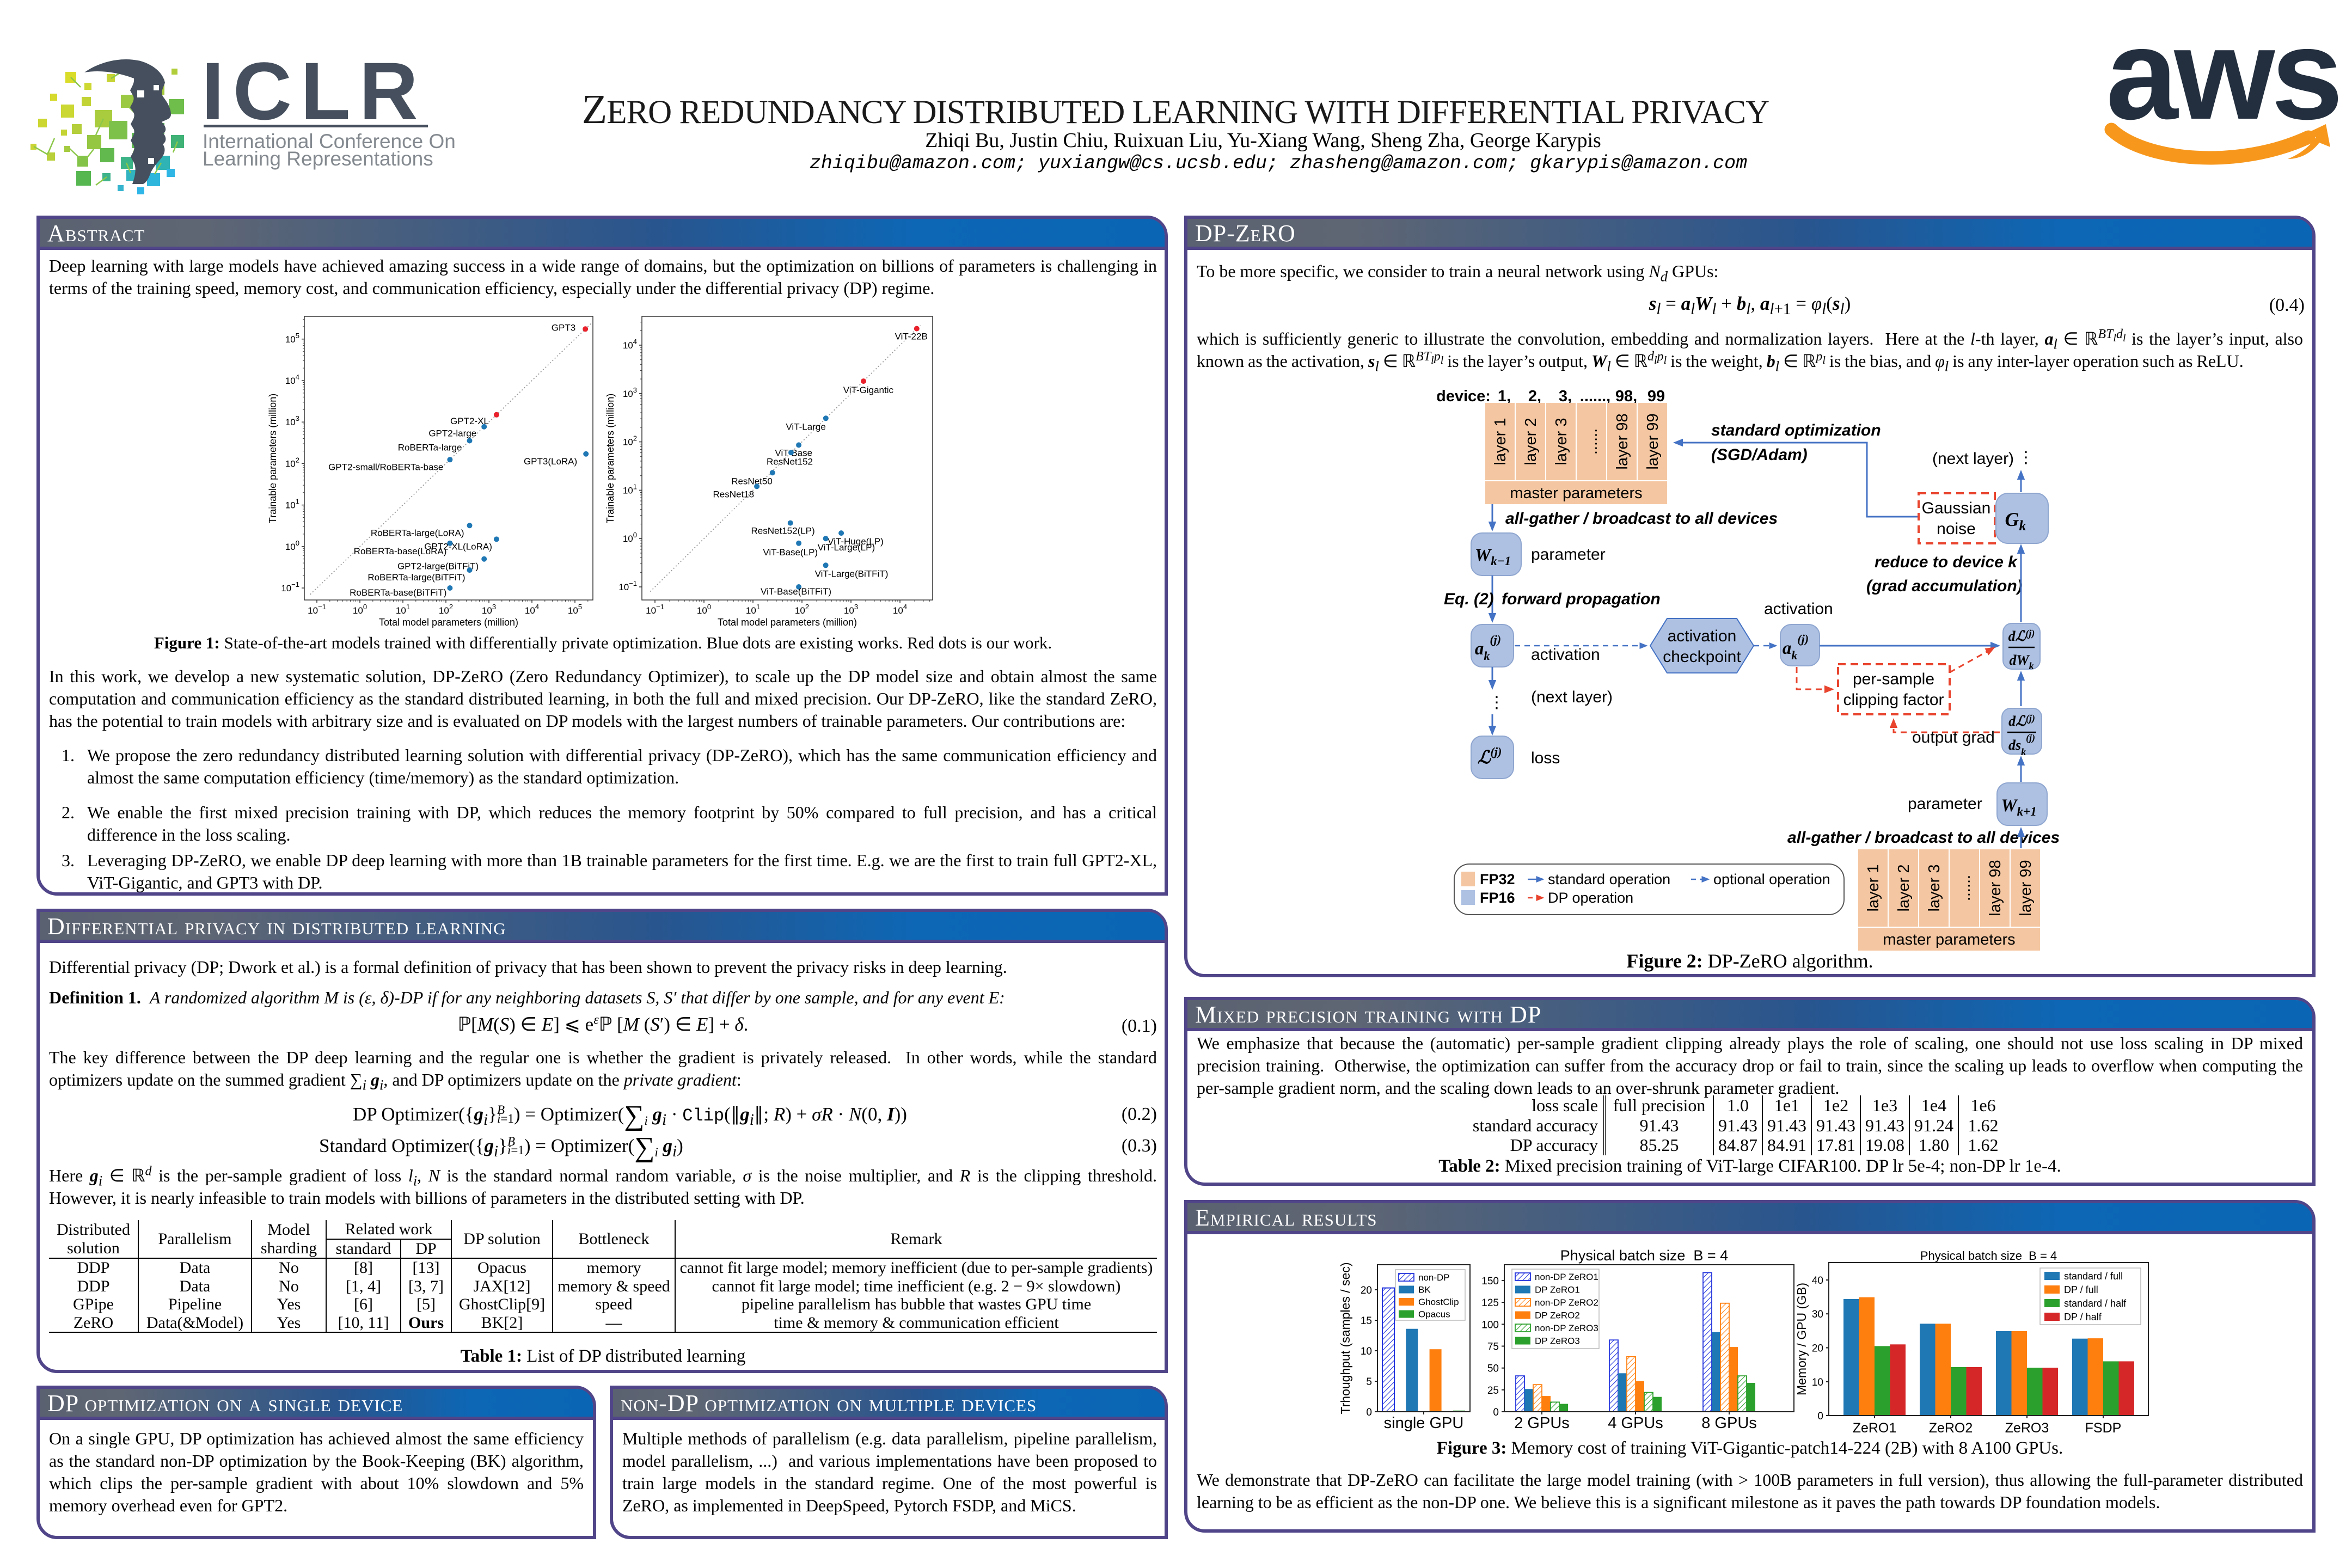 The image size is (2352, 1568). I want to click on svg-text: GPT3, so click(563, 327).